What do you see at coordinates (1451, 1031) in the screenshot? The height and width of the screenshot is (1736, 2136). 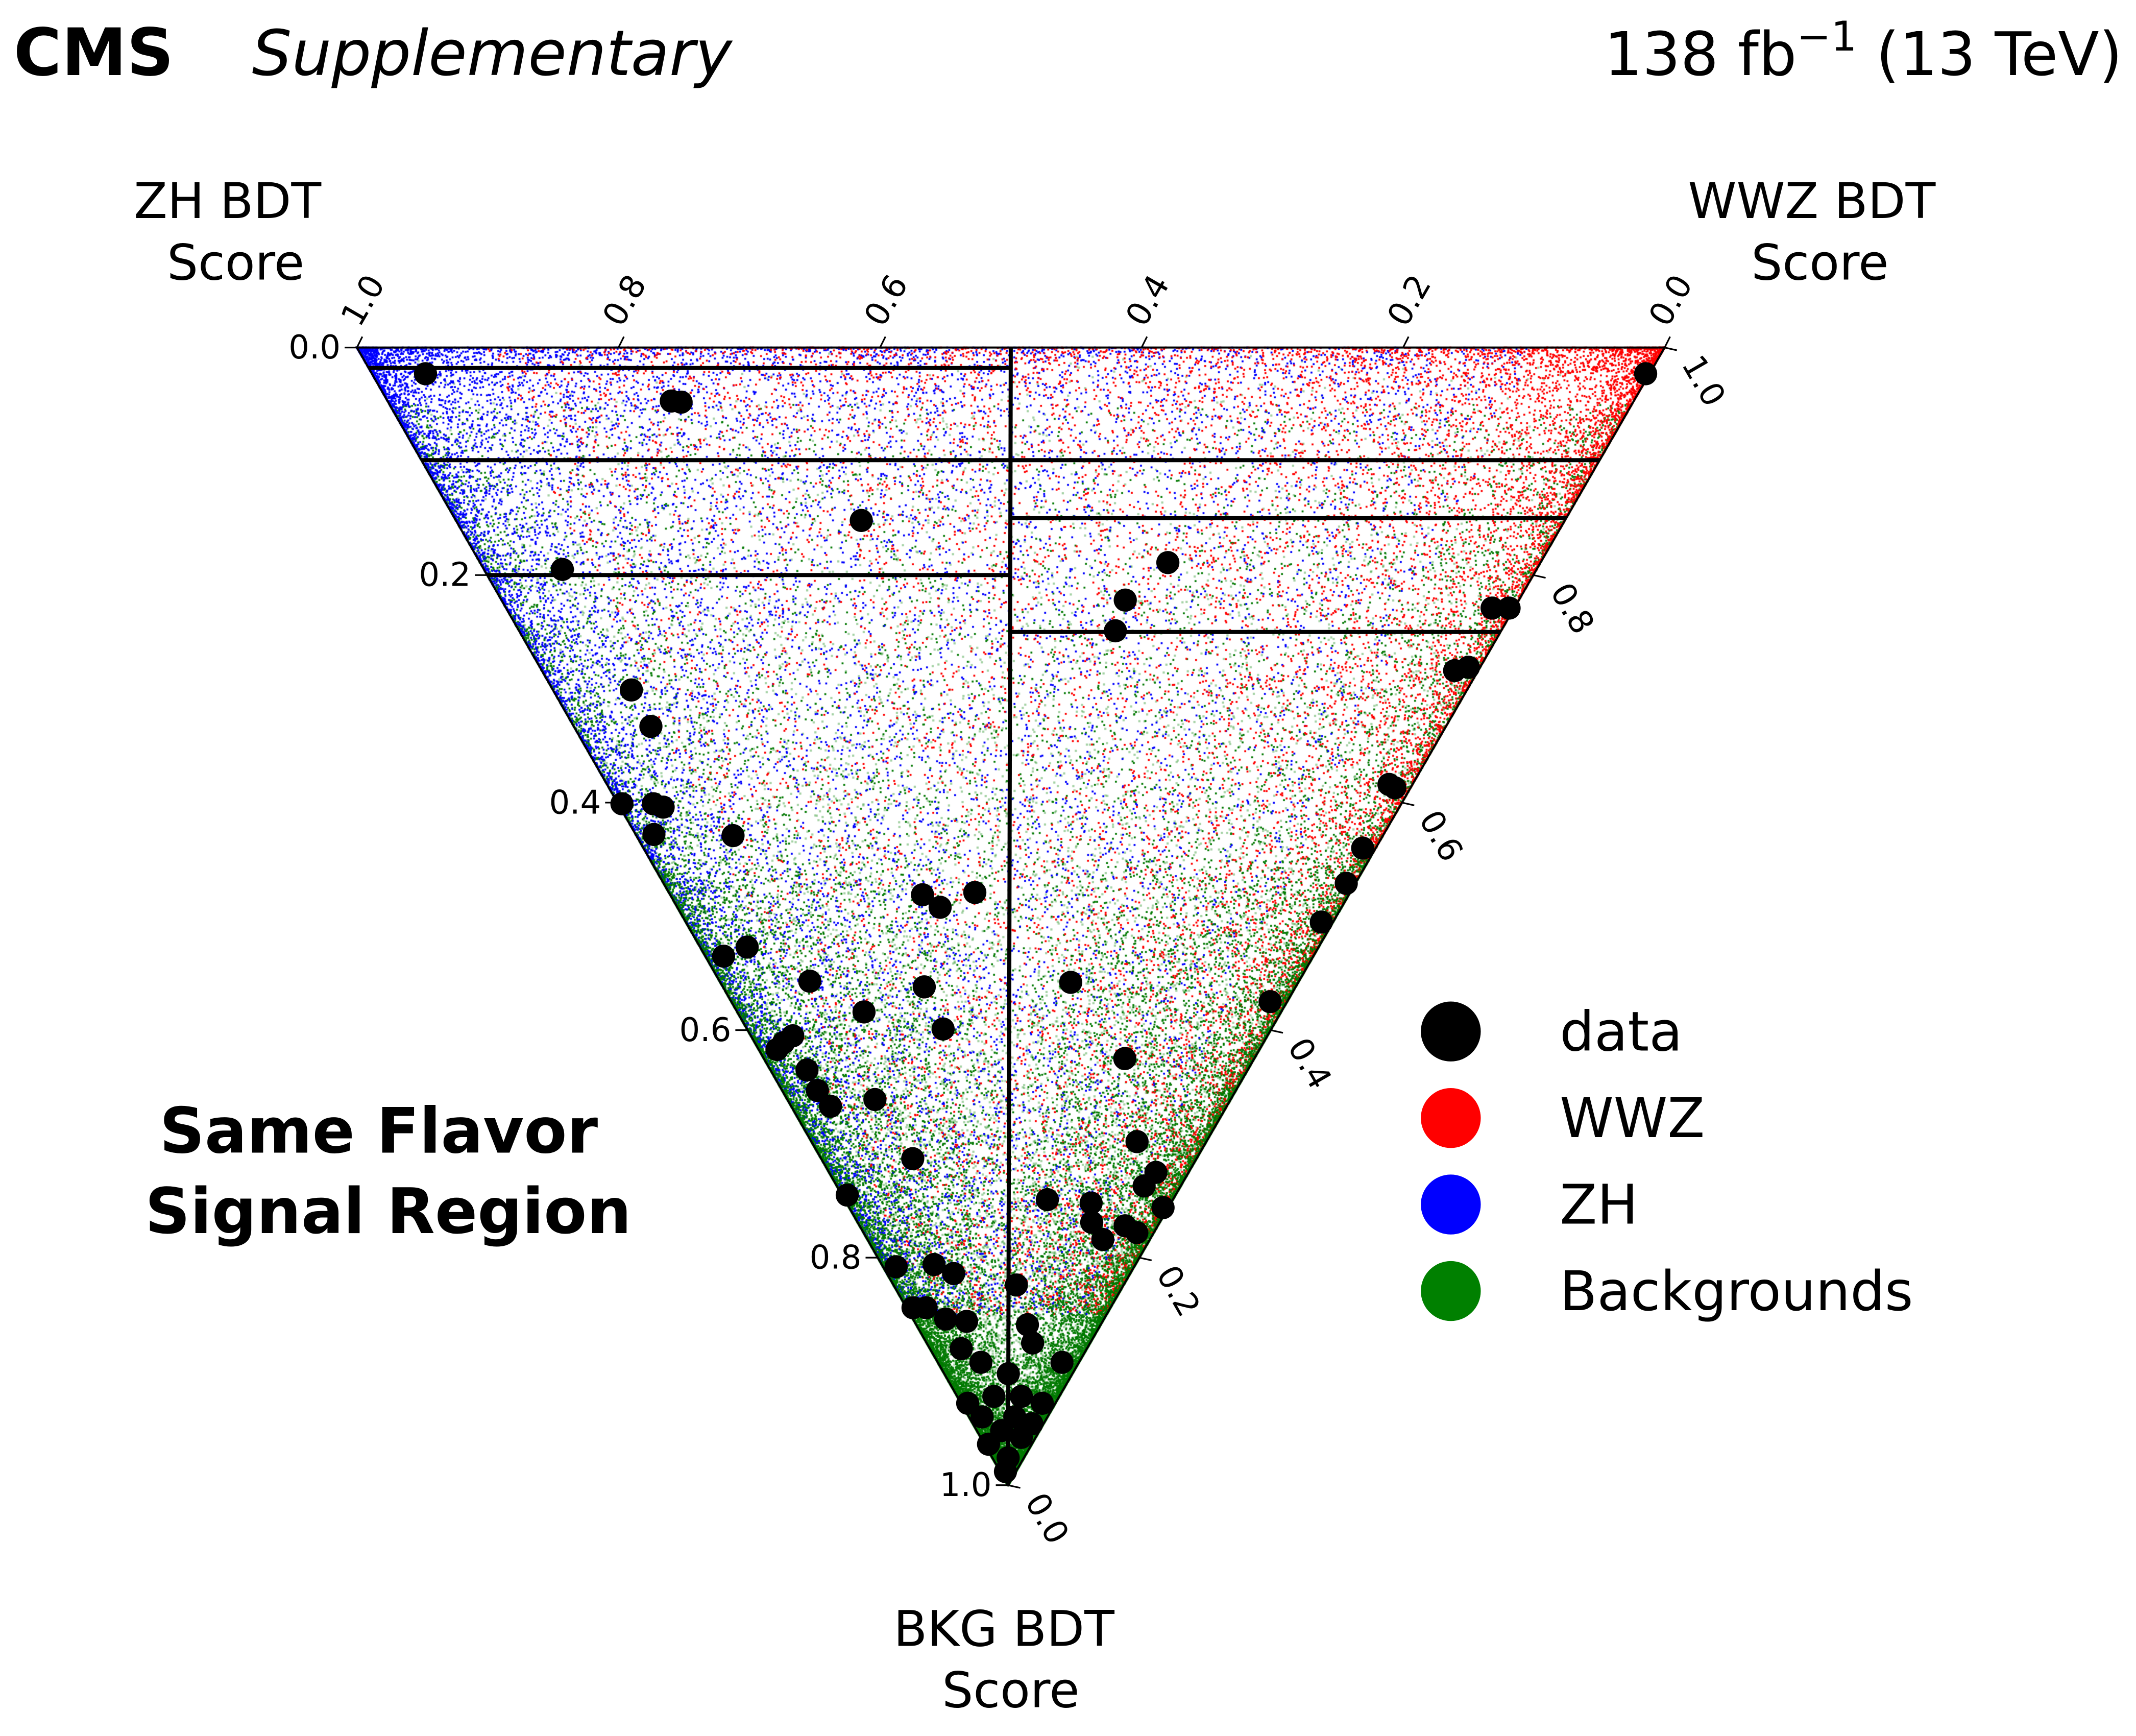 I see `legend-marker-data` at bounding box center [1451, 1031].